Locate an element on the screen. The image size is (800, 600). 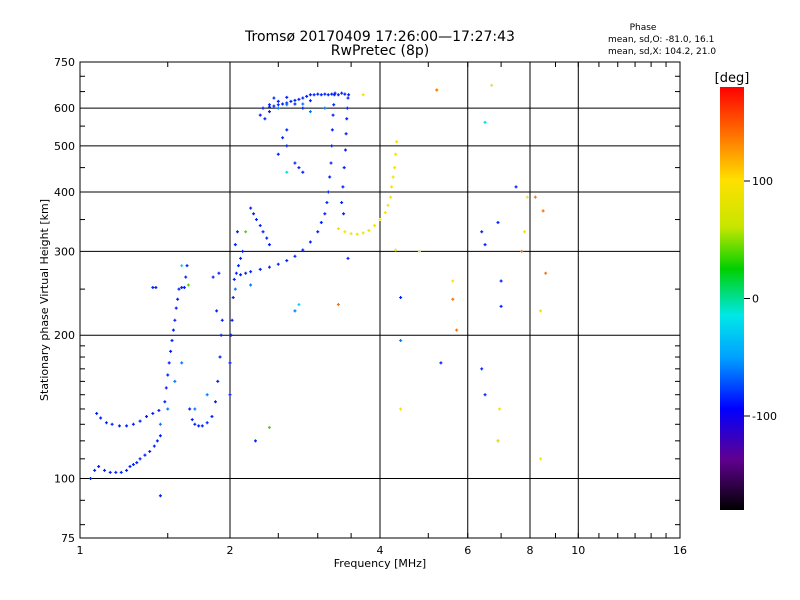
x-tick-label: 16 is located at coordinates (680, 550).